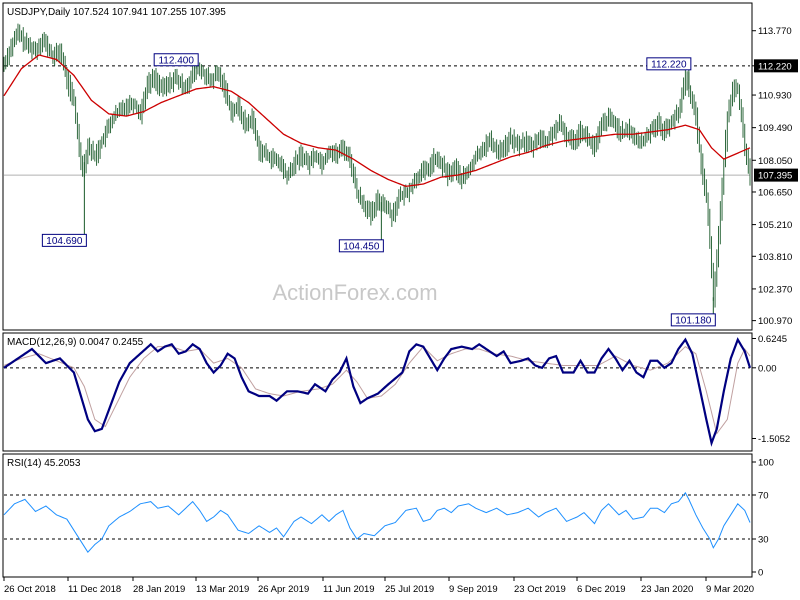  Describe the element at coordinates (775, 192) in the screenshot. I see `price-axis-label: 106.650` at that location.